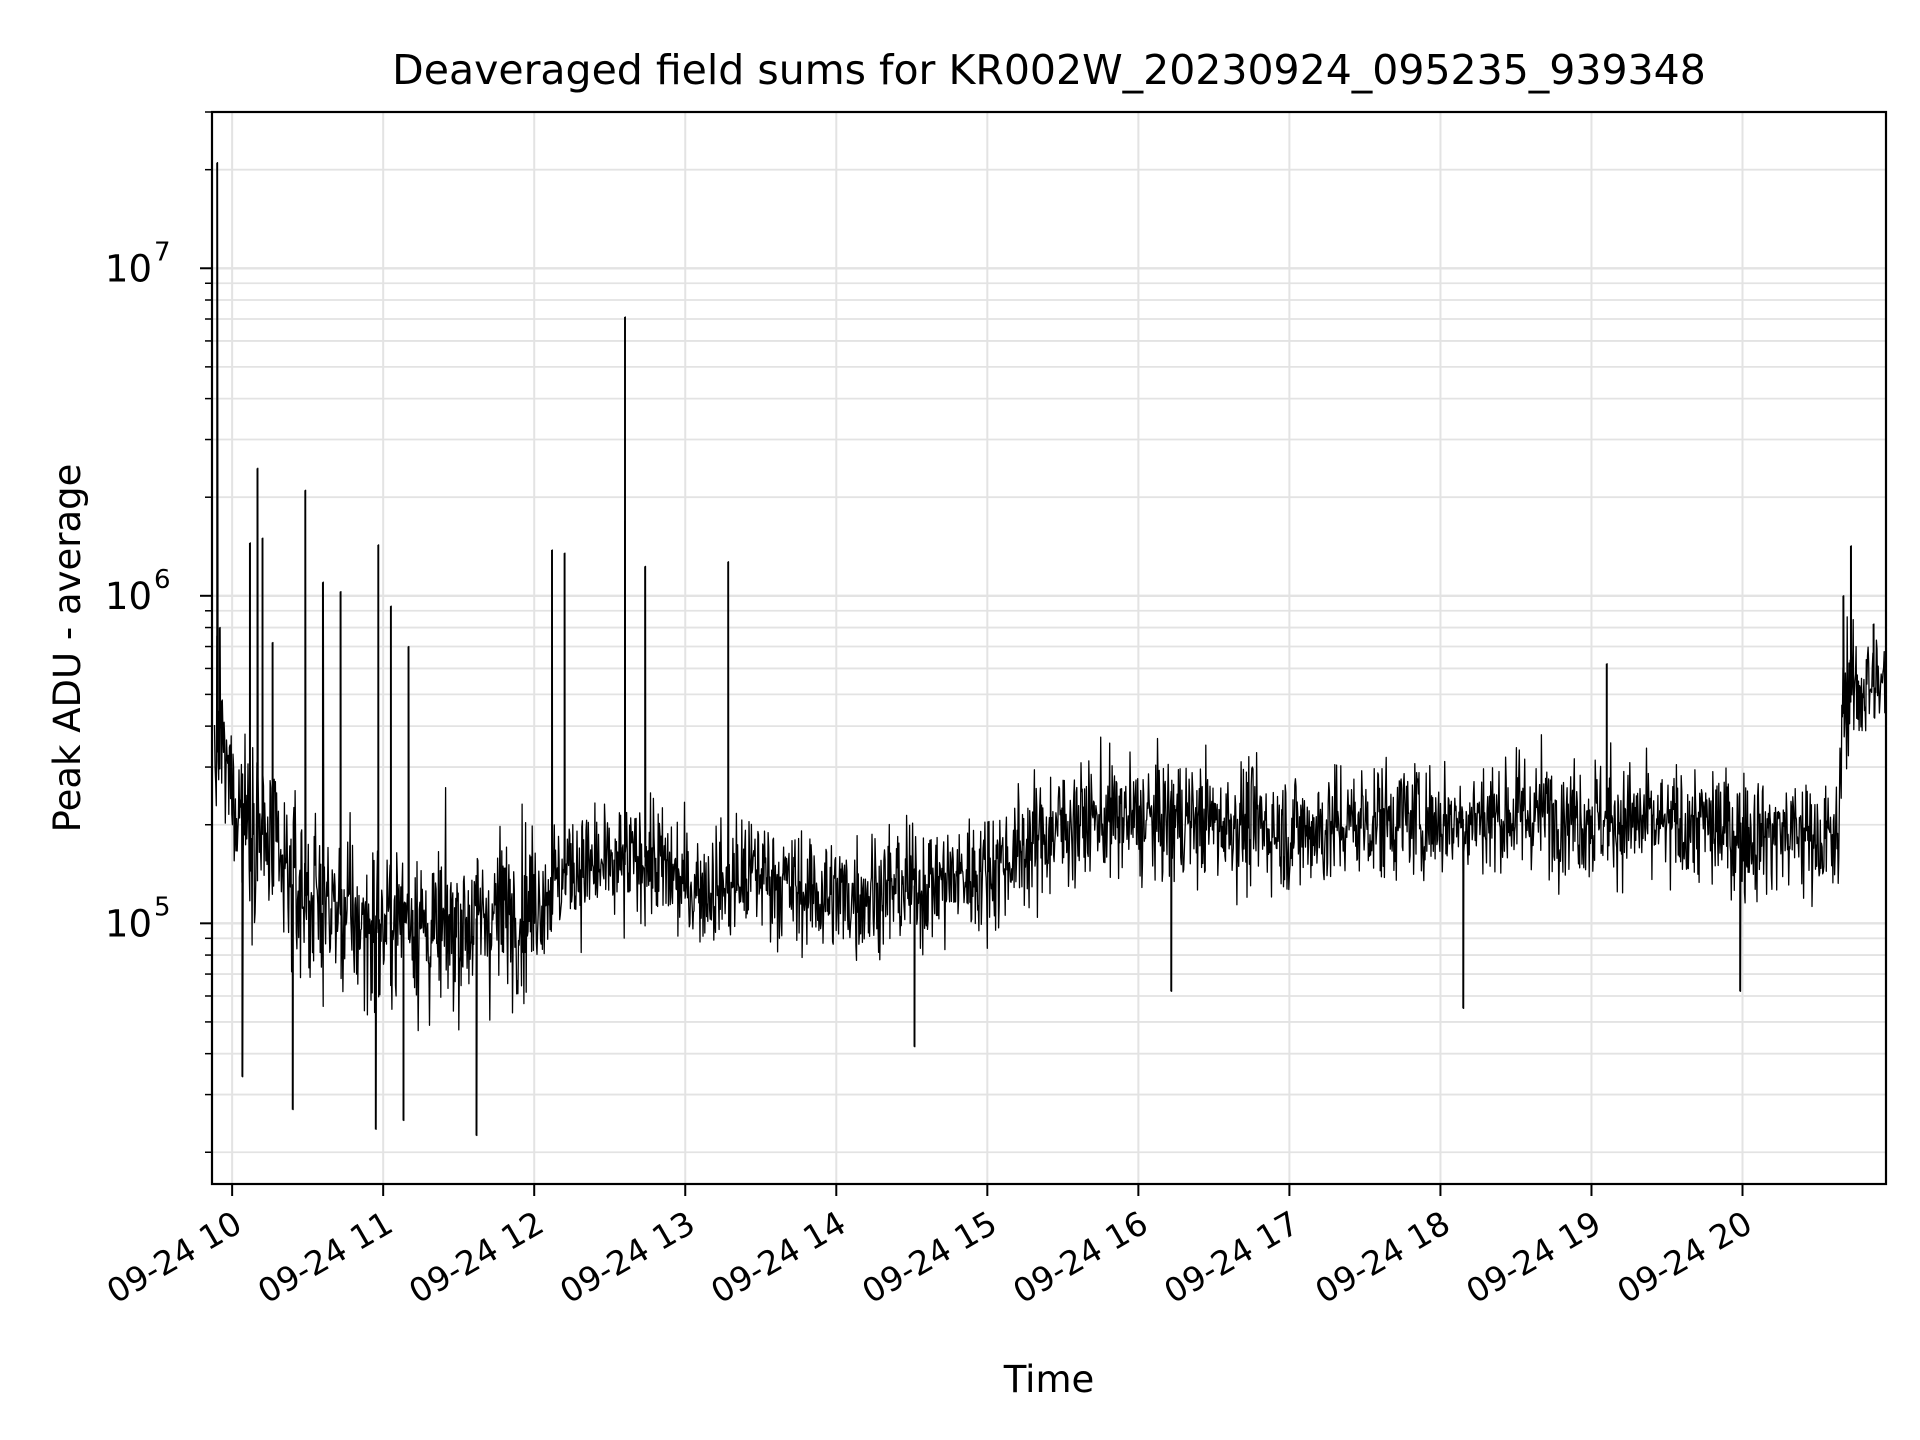  I want to click on x-axis-label: Time, so click(1049, 1379).